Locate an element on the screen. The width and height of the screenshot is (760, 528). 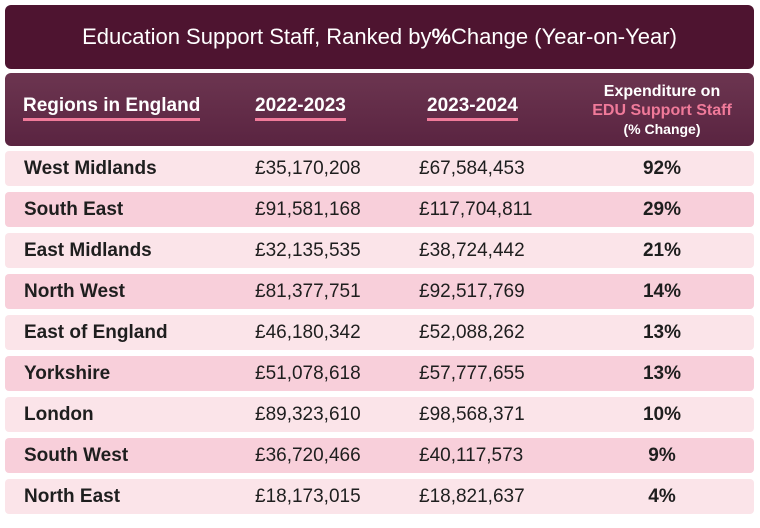
header-expenditure-line2: EDU Support Staff is located at coordinates (662, 110).